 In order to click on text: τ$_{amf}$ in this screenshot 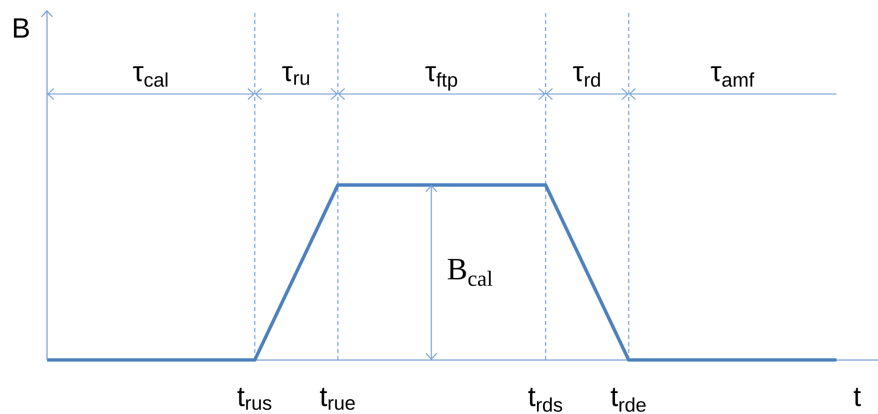, I will do `click(732, 76)`.